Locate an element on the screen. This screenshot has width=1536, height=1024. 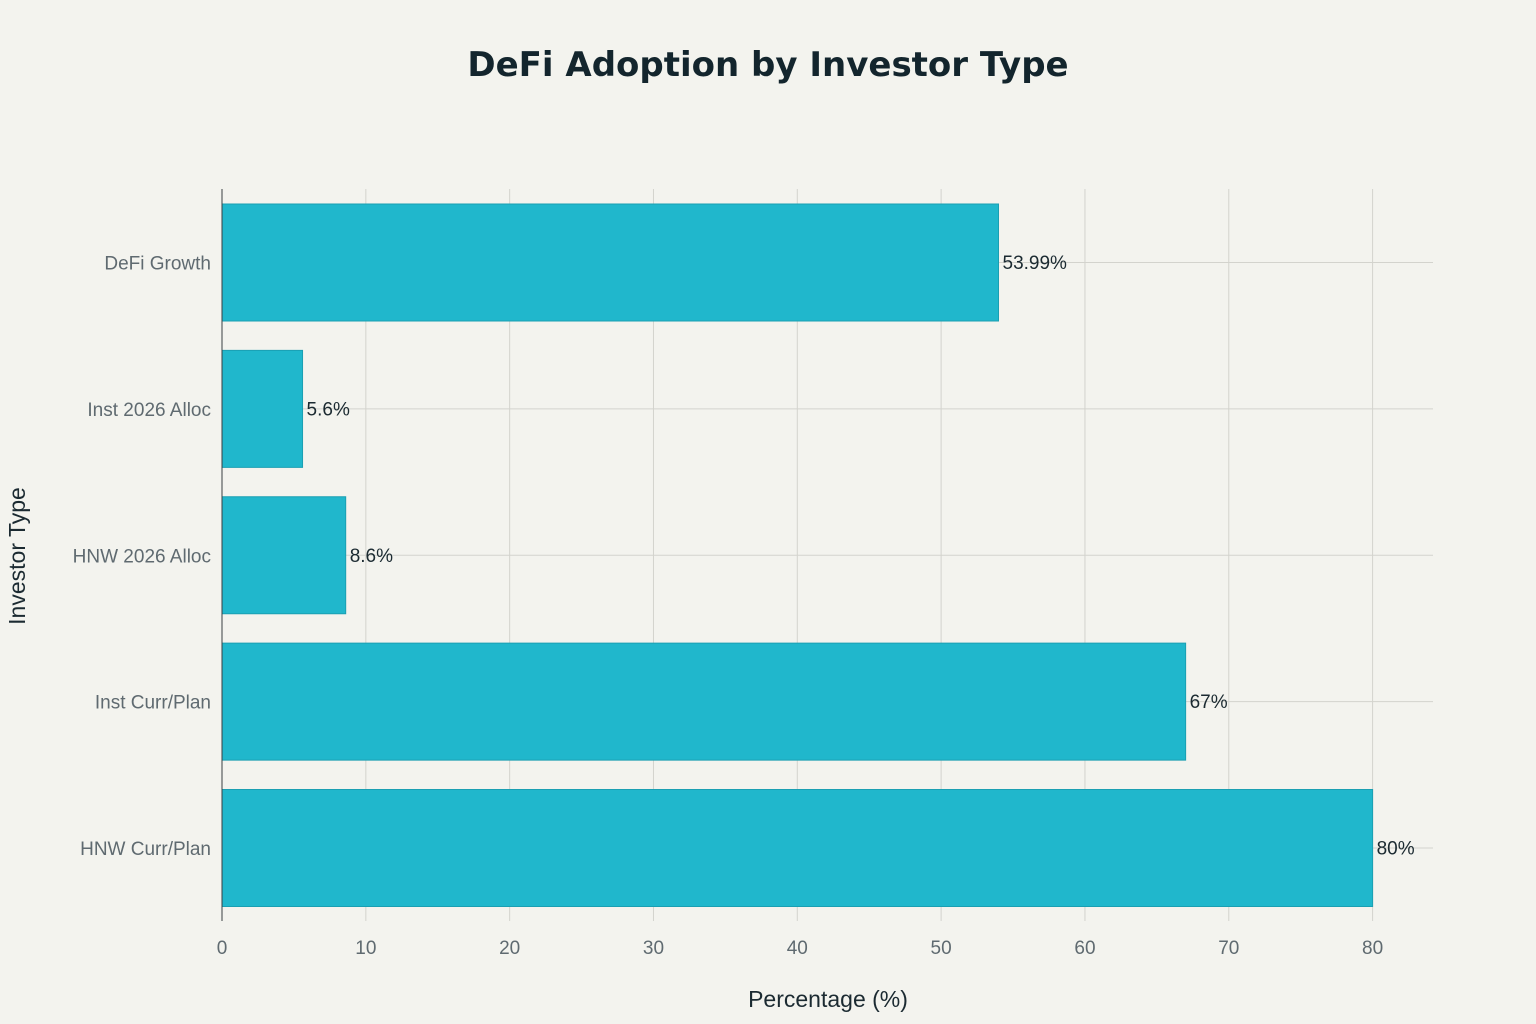
chart-title: DeFi Adoption by Investor Type is located at coordinates (767, 65).